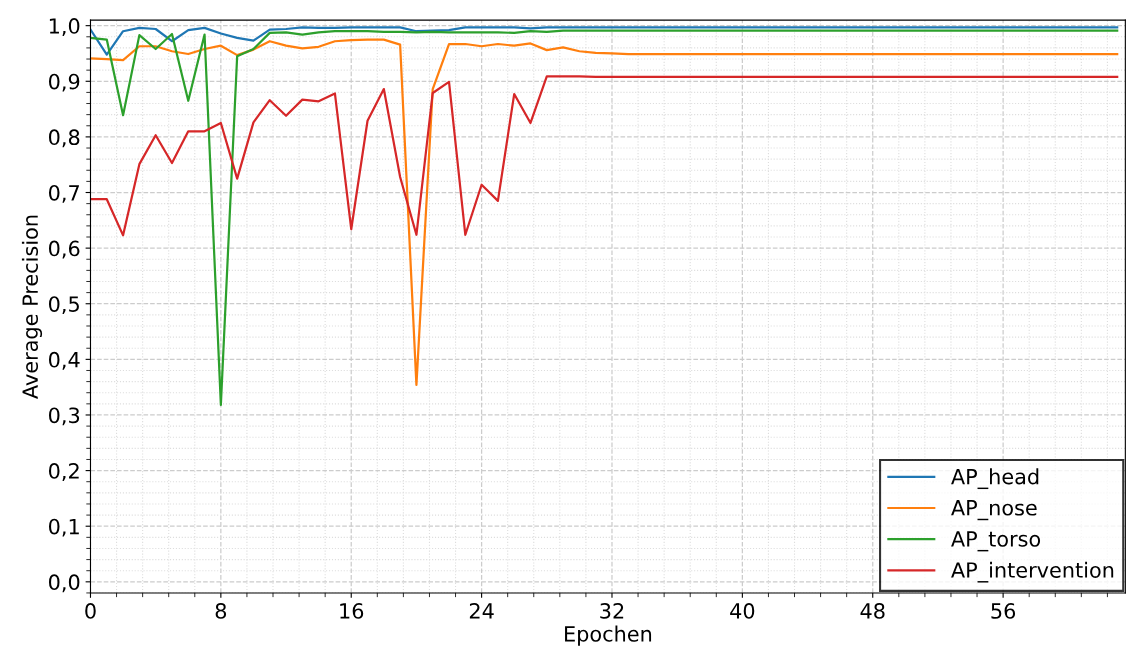 This screenshot has height=670, width=1131. I want to click on y-tick-label: 0,3, so click(64, 416).